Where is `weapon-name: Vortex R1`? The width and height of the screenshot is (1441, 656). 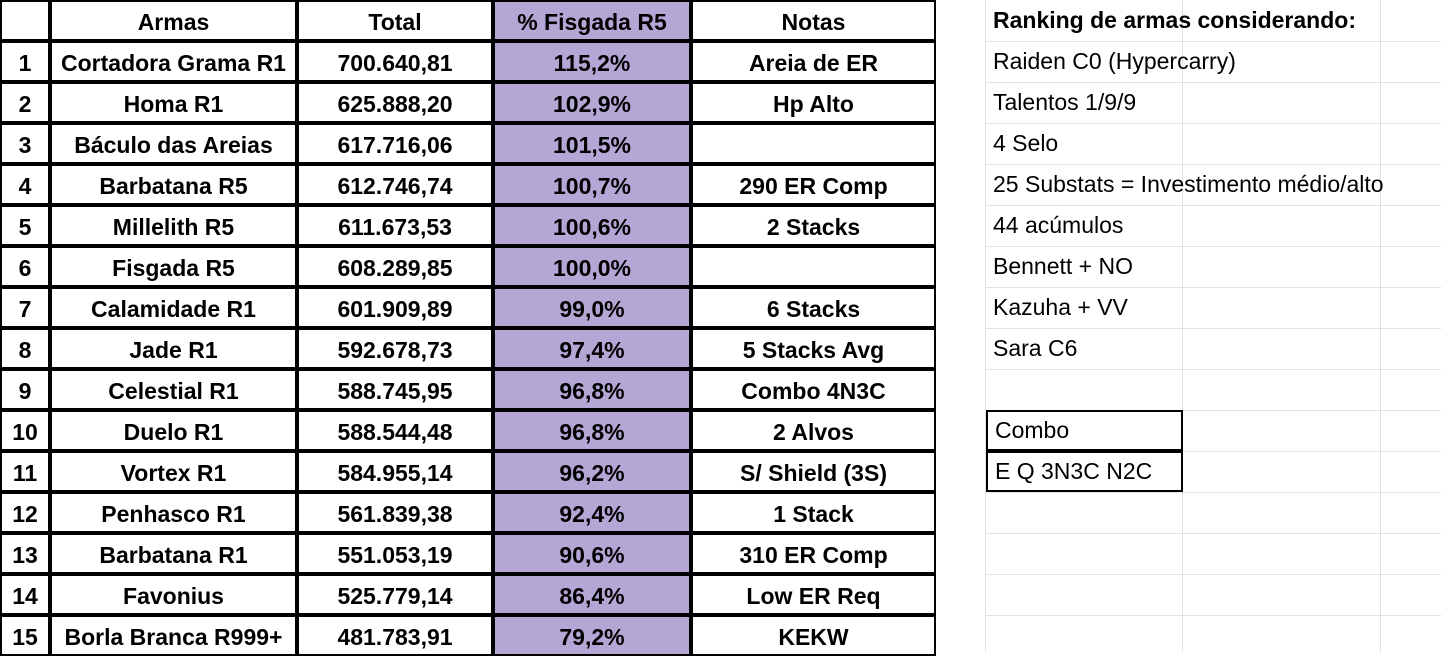 weapon-name: Vortex R1 is located at coordinates (173, 471).